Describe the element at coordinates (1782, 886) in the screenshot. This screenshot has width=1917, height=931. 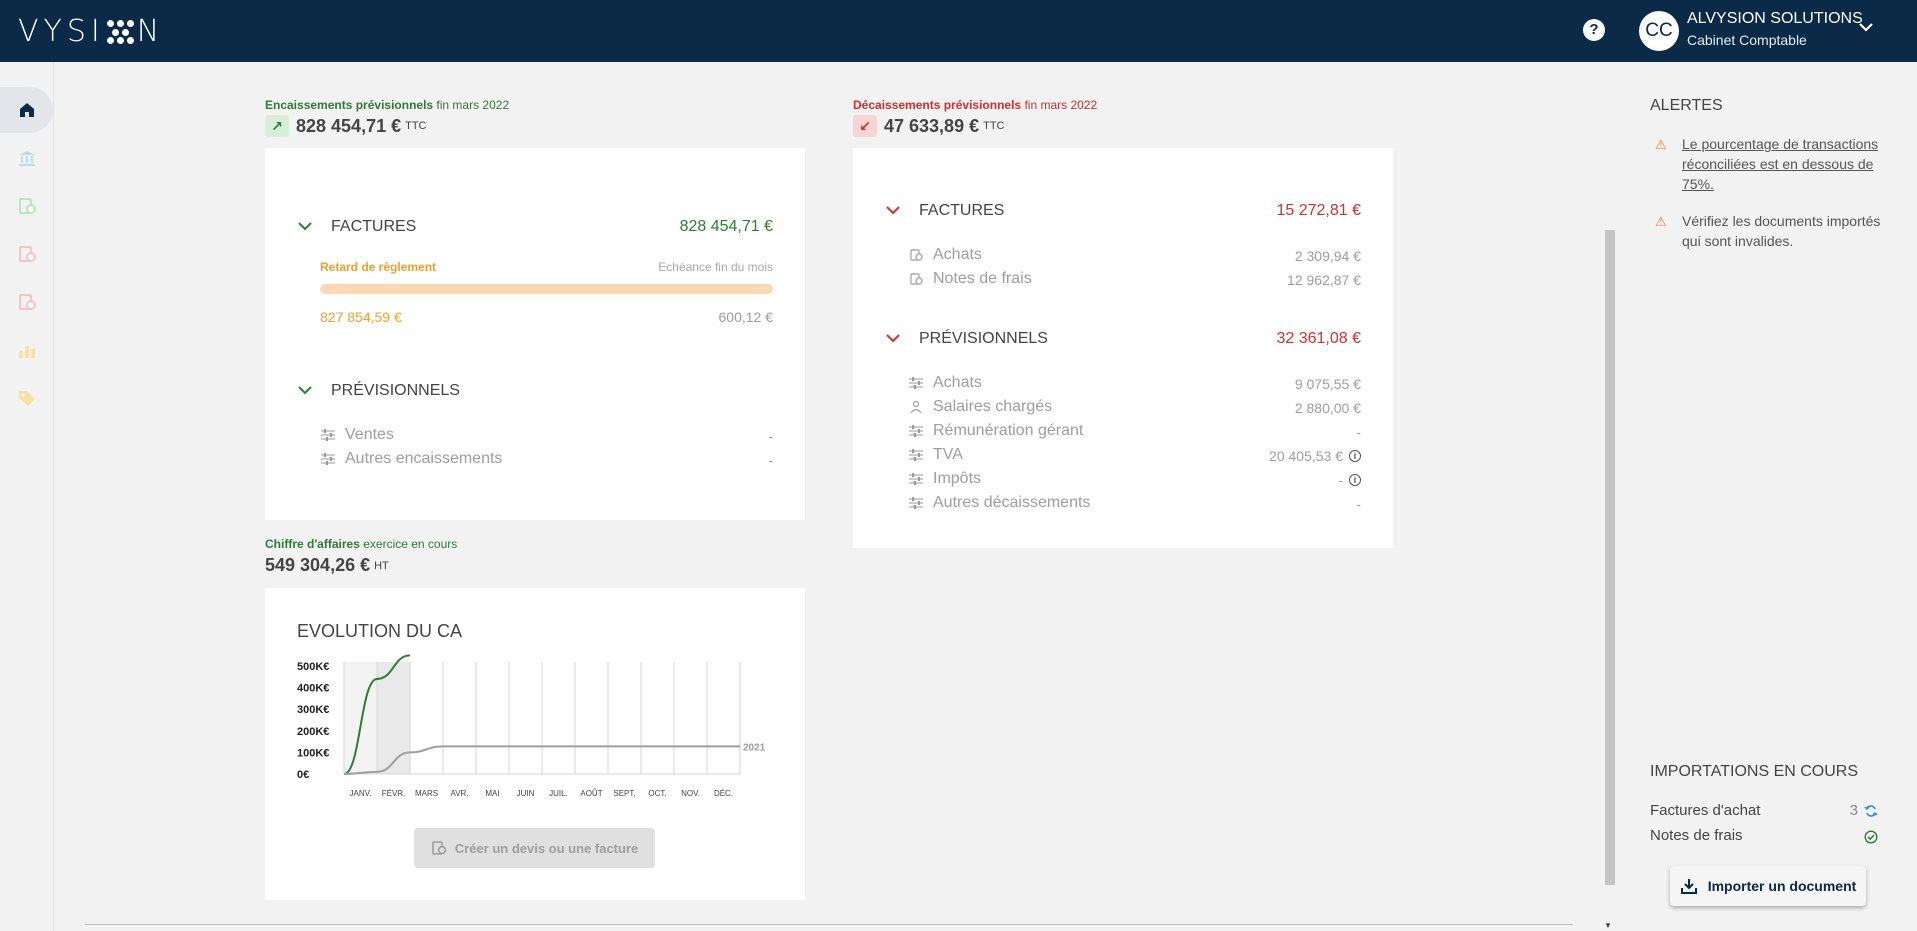
I see `import-button-label: Importer un document` at that location.